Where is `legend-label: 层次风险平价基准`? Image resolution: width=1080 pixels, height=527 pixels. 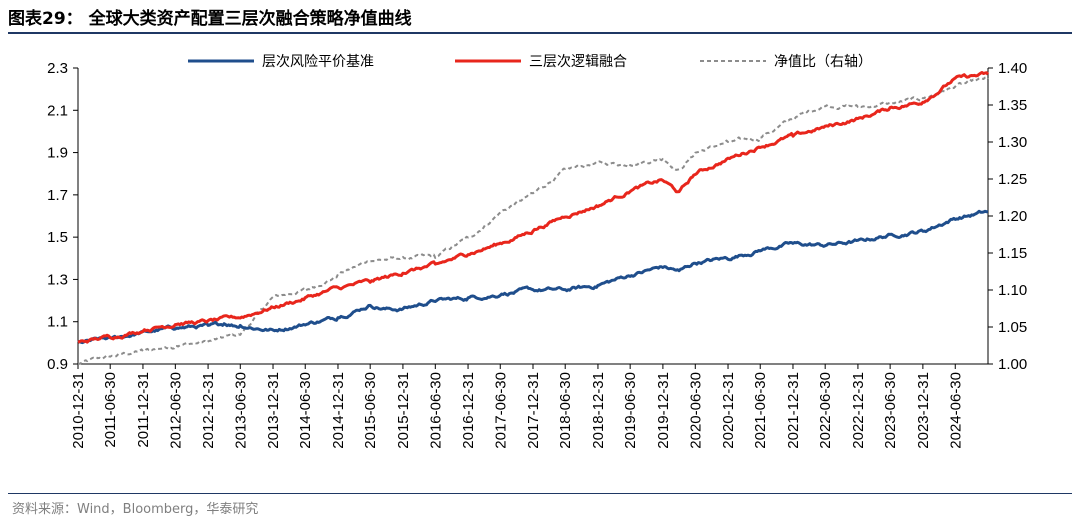 legend-label: 层次风险平价基准 is located at coordinates (318, 61).